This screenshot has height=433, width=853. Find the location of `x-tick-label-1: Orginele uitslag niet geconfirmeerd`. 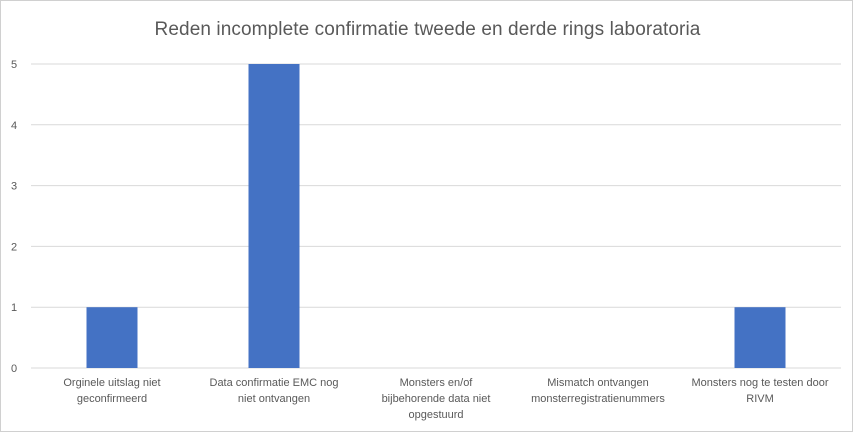

x-tick-label-1: Orginele uitslag niet geconfirmeerd is located at coordinates (111, 391).